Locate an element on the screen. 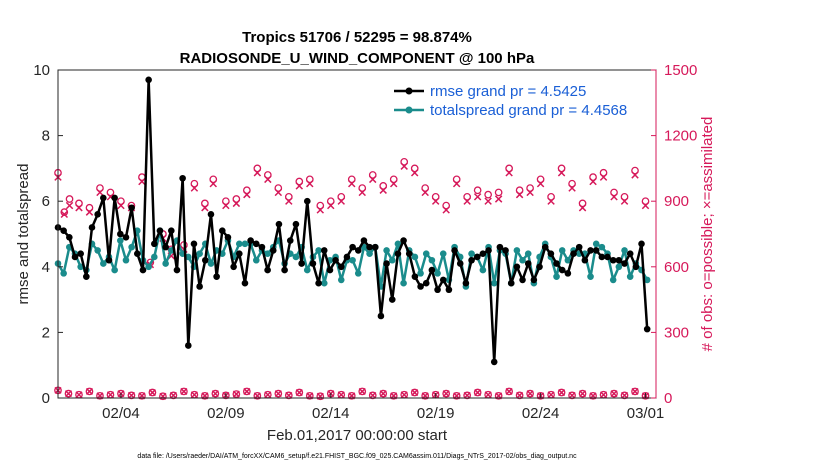 The width and height of the screenshot is (830, 470). chart-title-line2: RADIOSONDE_U_WIND_COMPONENT @ 100 hPa is located at coordinates (357, 58).